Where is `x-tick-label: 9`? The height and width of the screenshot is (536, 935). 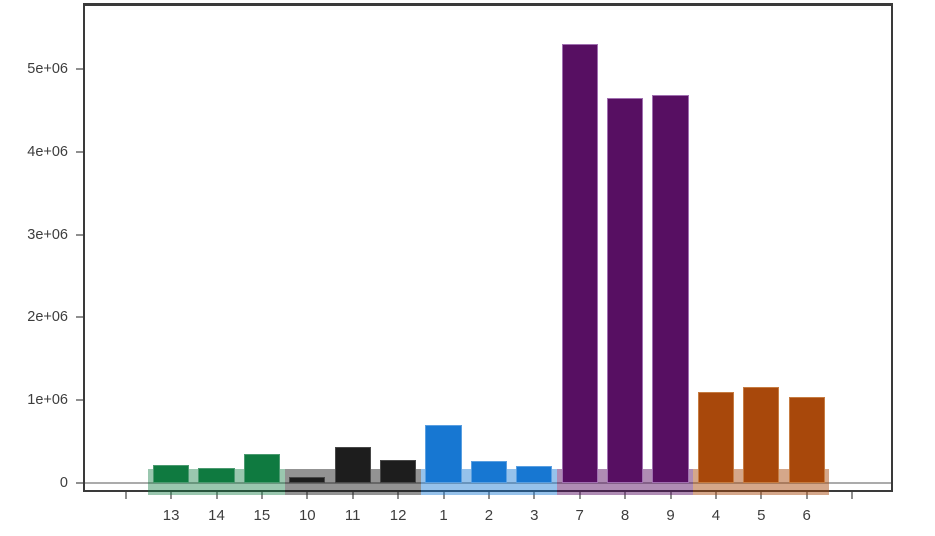
x-tick-label: 9 is located at coordinates (670, 515).